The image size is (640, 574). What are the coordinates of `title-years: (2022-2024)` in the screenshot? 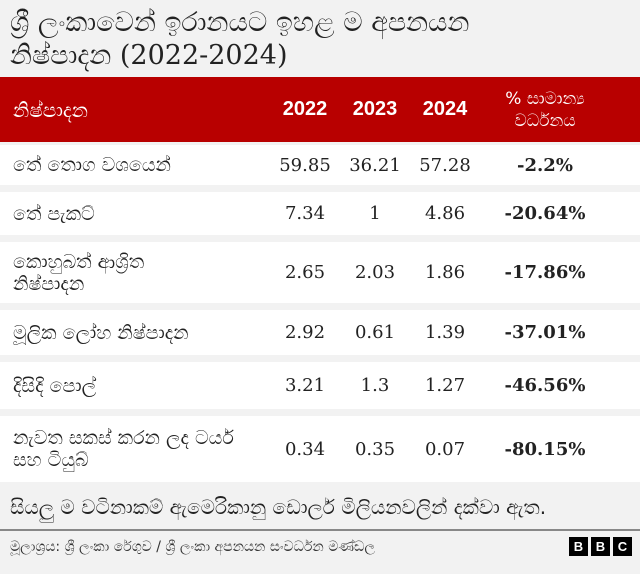 It's located at (203, 55).